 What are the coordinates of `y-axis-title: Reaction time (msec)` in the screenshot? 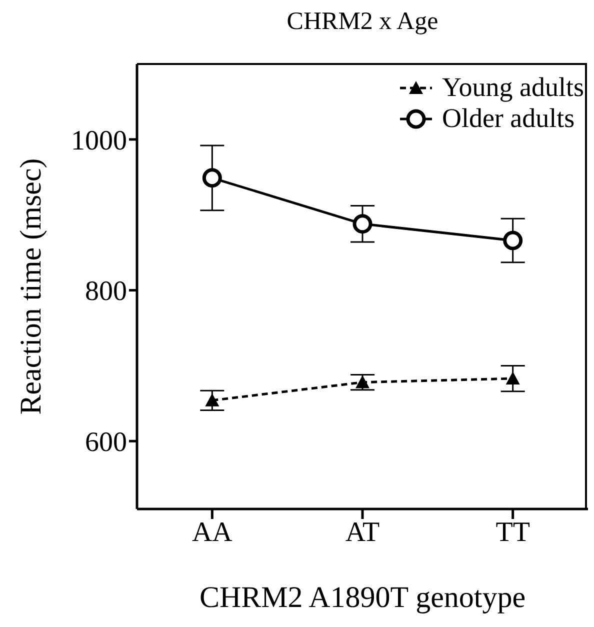 It's located at (31, 286).